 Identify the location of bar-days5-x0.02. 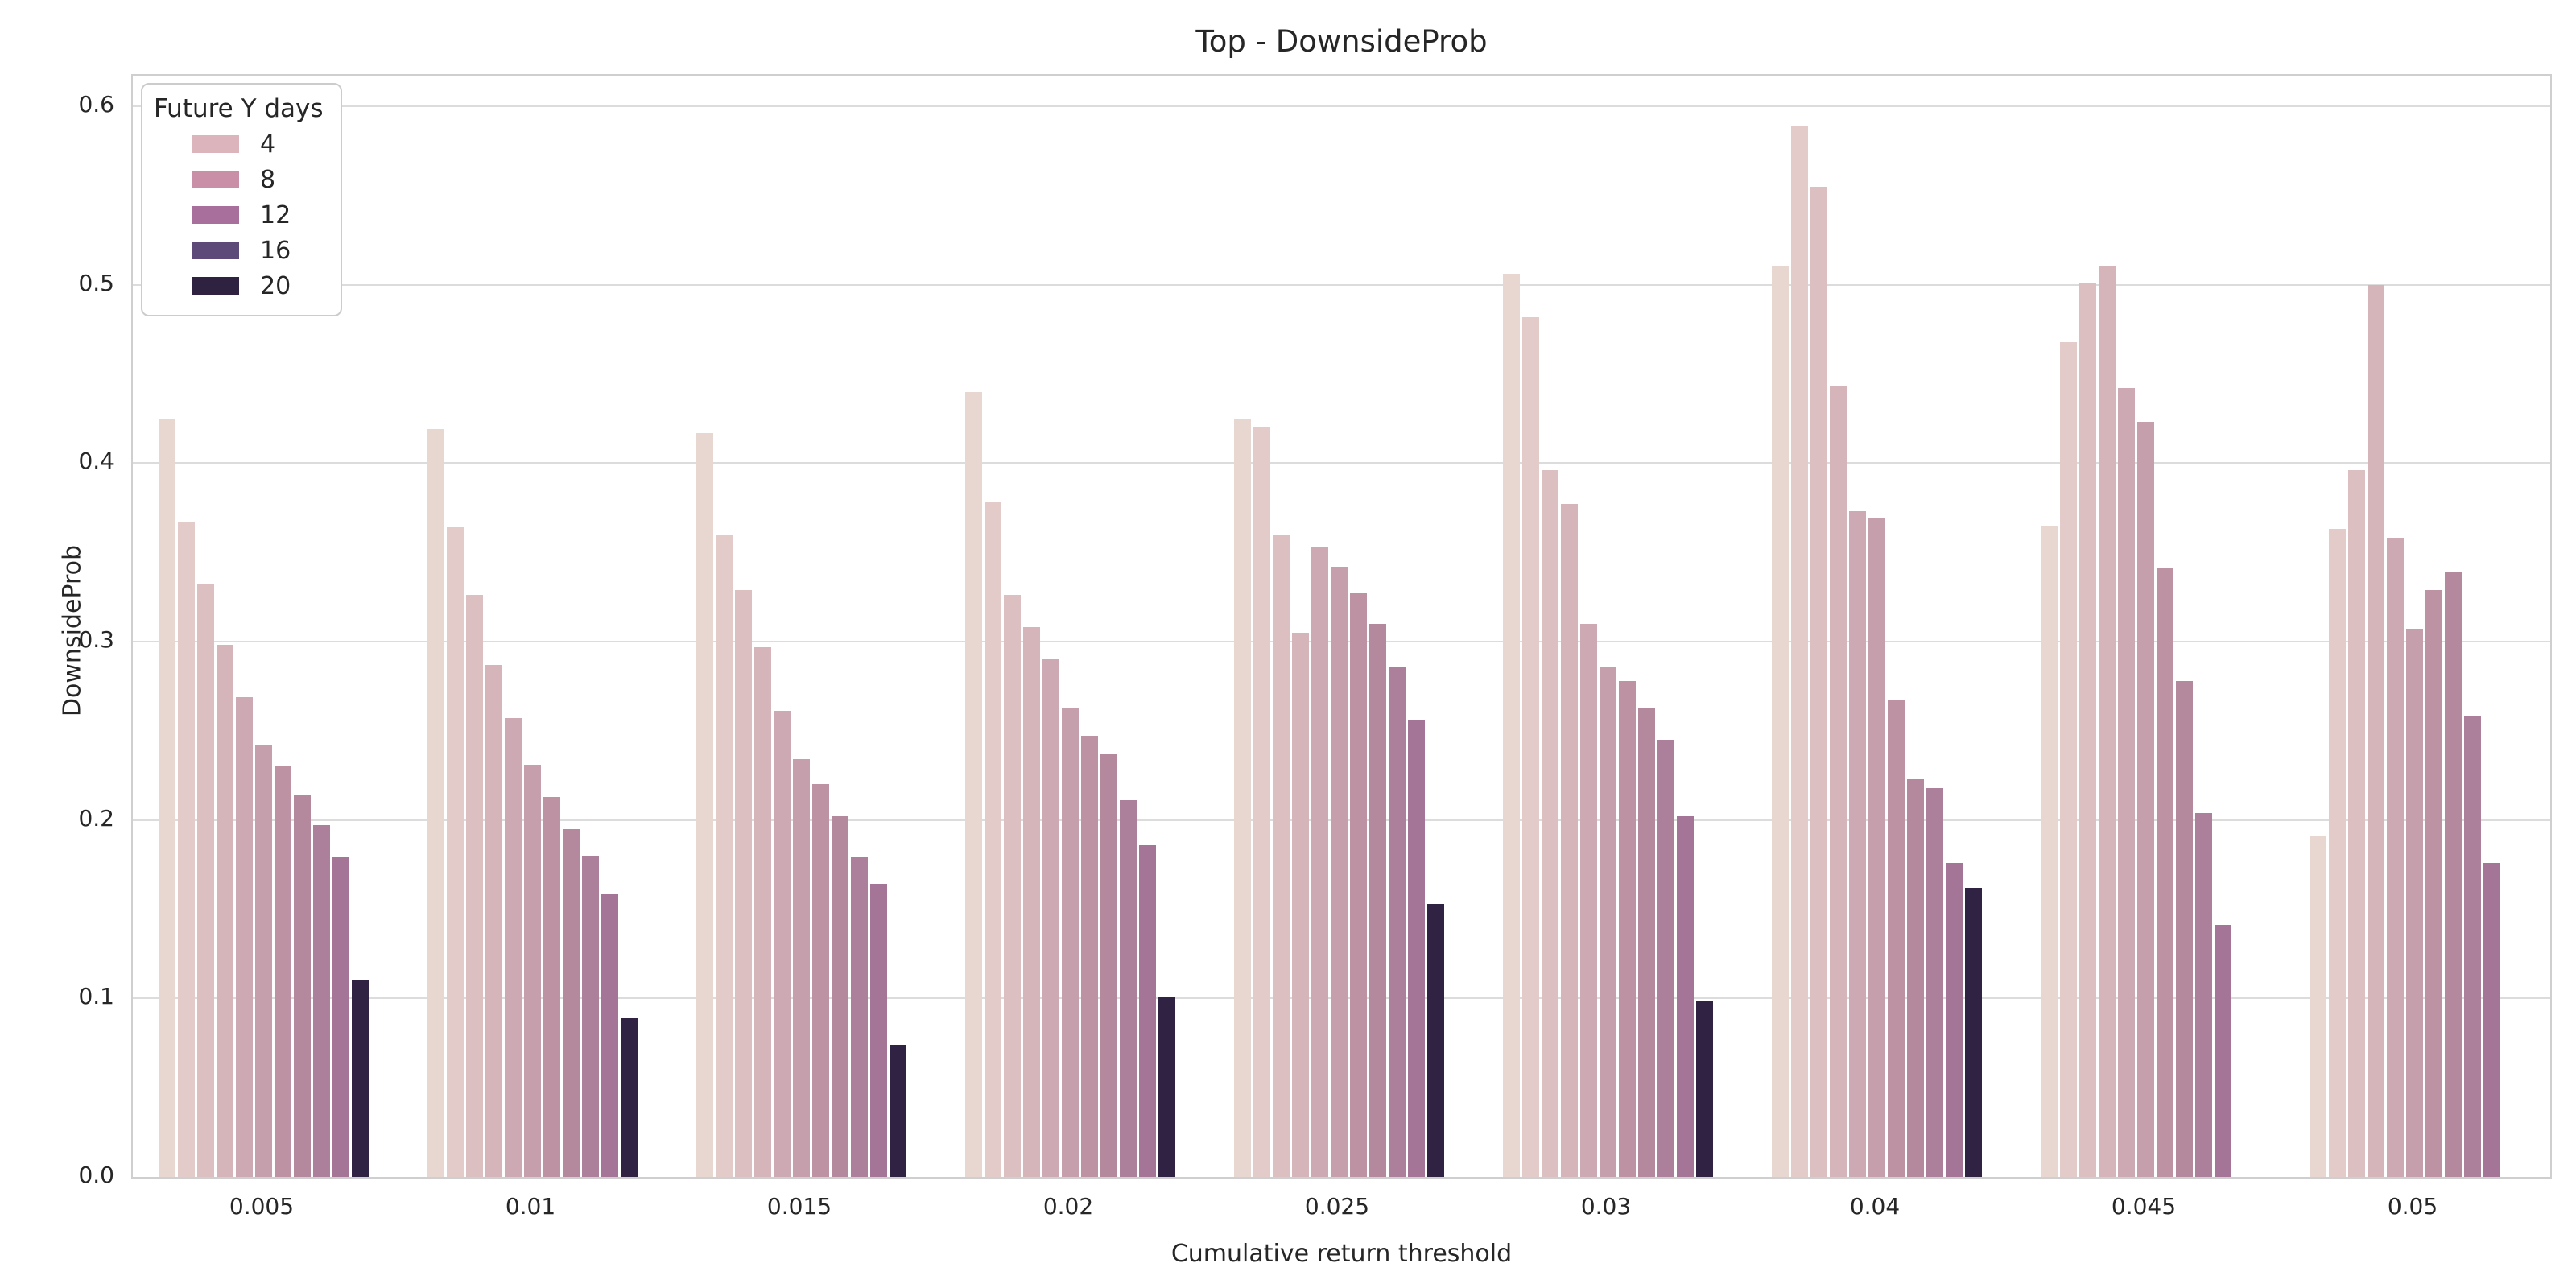
(992, 839).